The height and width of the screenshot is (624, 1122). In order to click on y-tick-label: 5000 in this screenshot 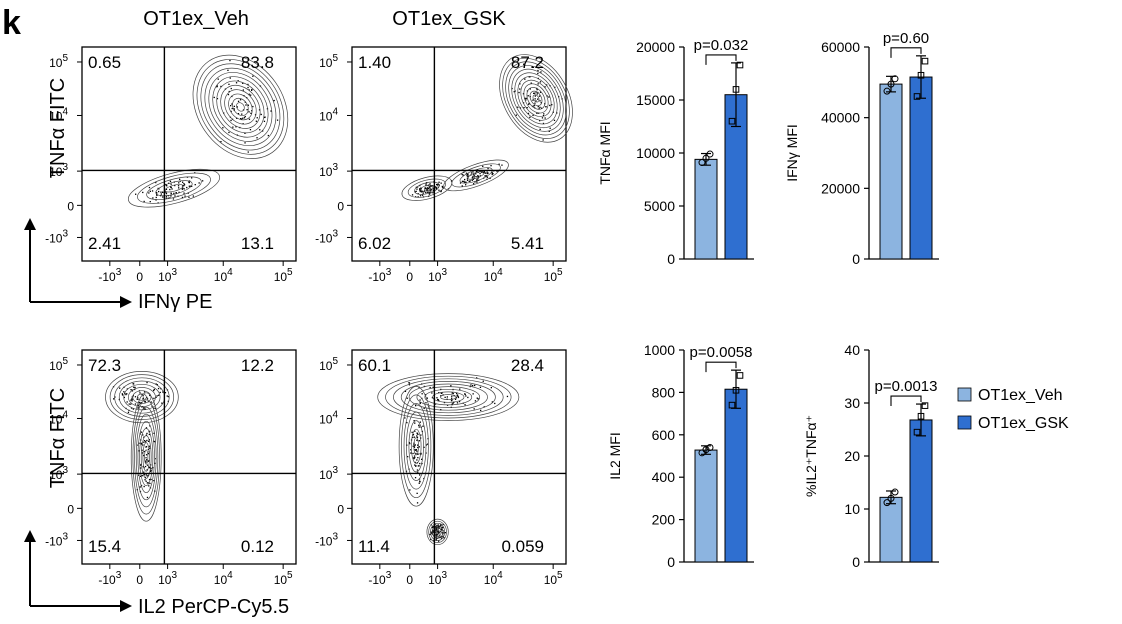, I will do `click(659, 206)`.